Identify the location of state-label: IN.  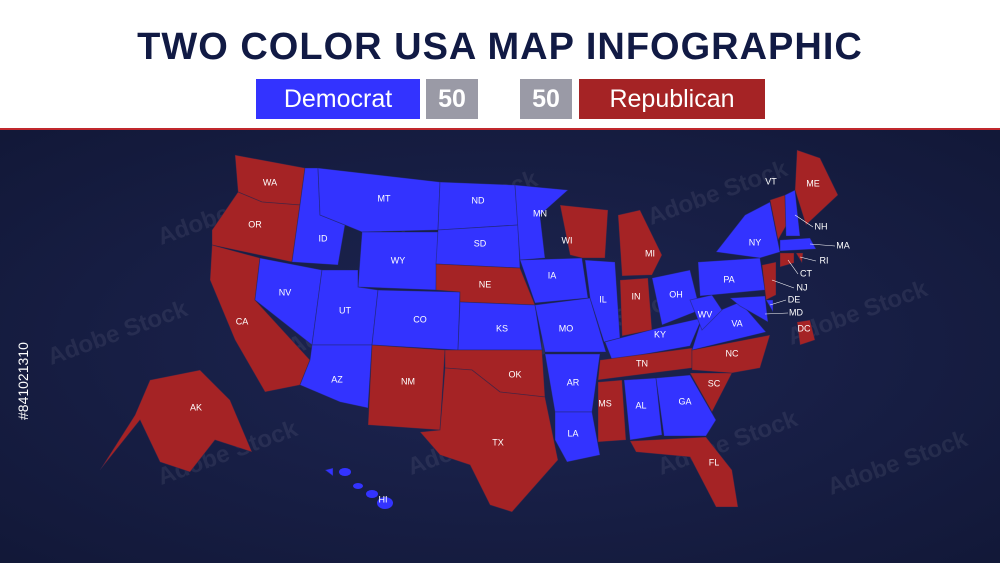
(636, 296).